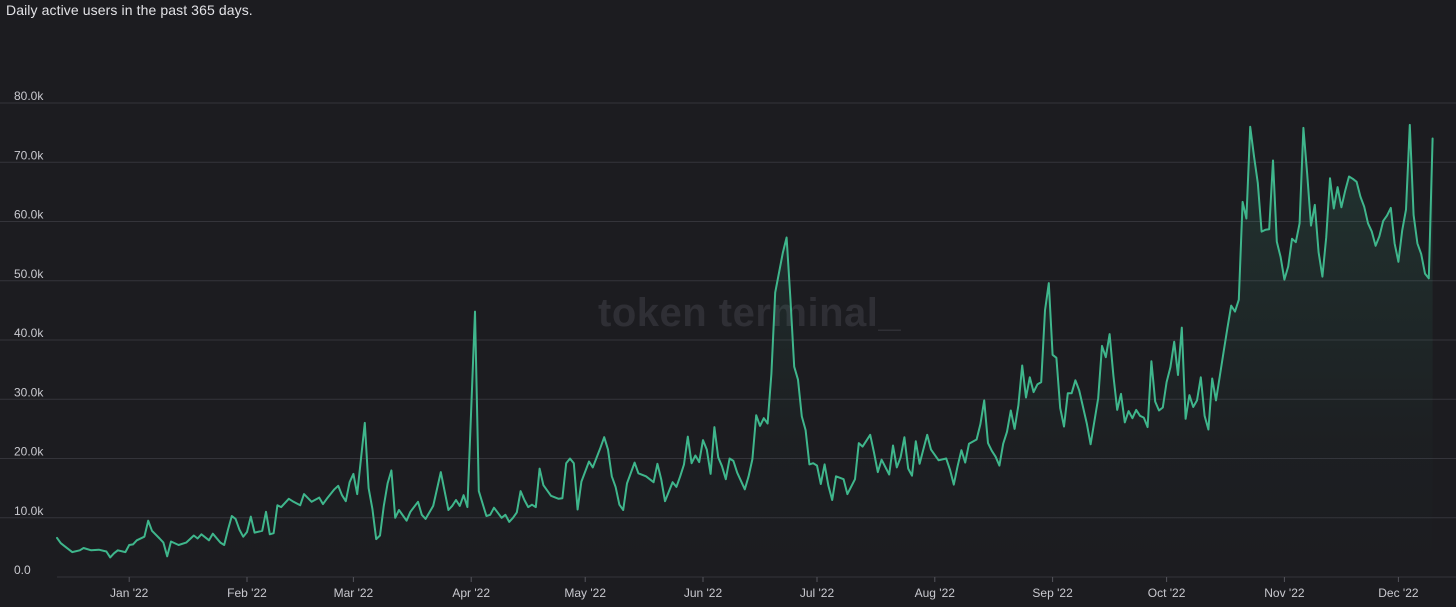 This screenshot has width=1456, height=607. What do you see at coordinates (749, 313) in the screenshot?
I see `watermark: token terminal_` at bounding box center [749, 313].